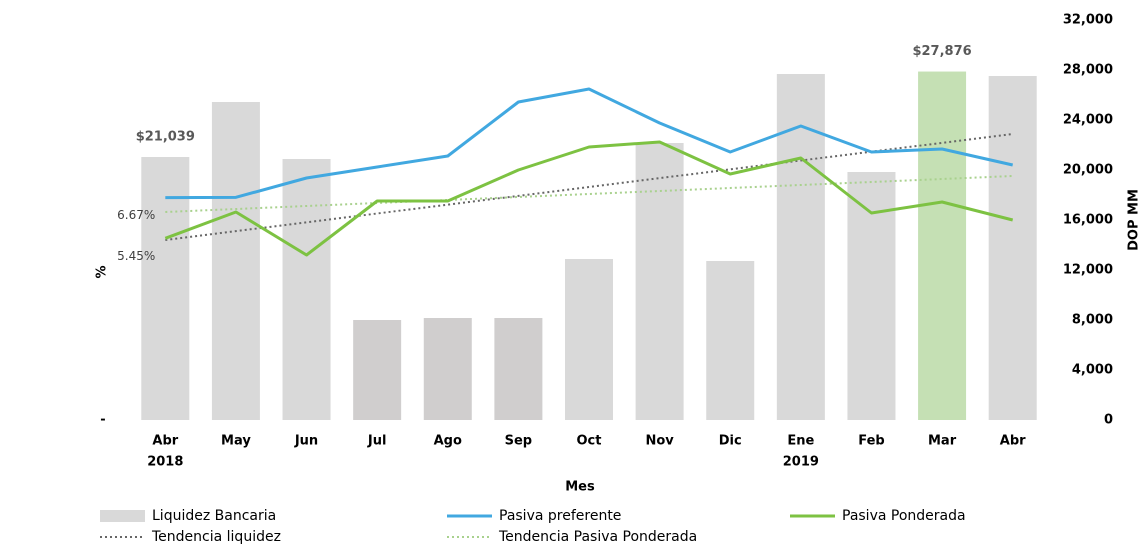 The height and width of the screenshot is (546, 1147). Describe the element at coordinates (1088, 170) in the screenshot. I see `y2-tick-label: 20,000` at that location.